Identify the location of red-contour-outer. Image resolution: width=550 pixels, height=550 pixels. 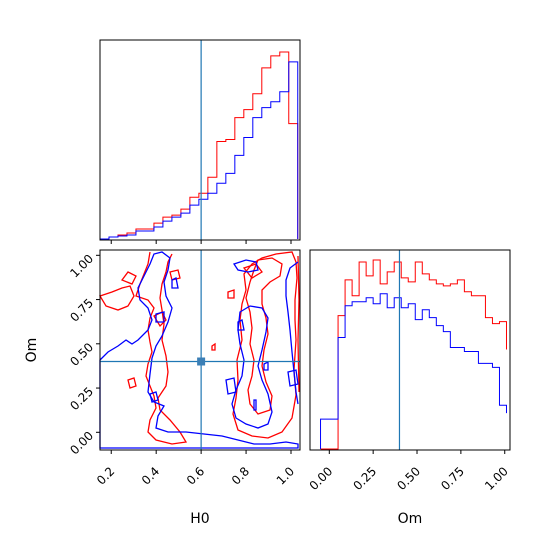
(265, 345).